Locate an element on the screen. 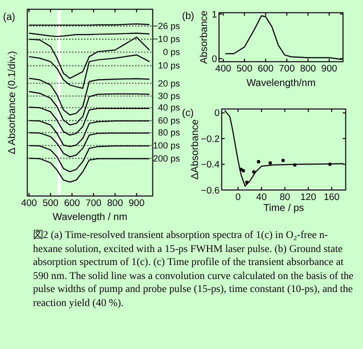 The width and height of the screenshot is (363, 349). ref-line-label: 80 ps is located at coordinates (169, 133).